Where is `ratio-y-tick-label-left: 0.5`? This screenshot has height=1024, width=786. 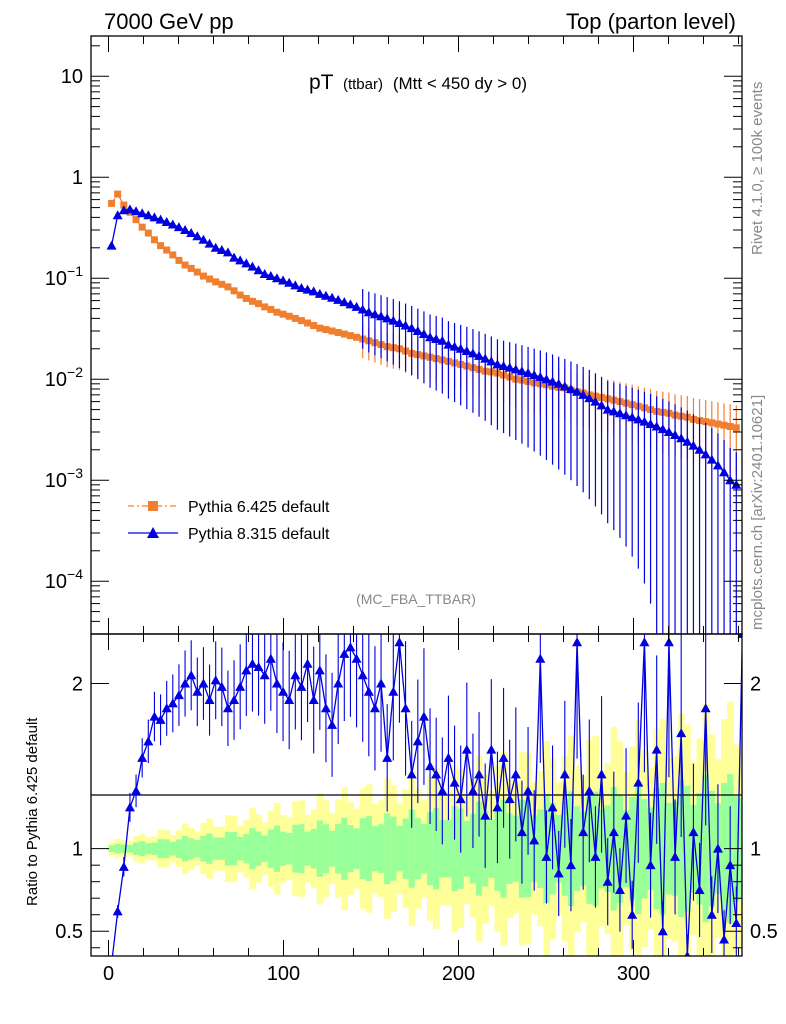 ratio-y-tick-label-left: 0.5 is located at coordinates (69, 932).